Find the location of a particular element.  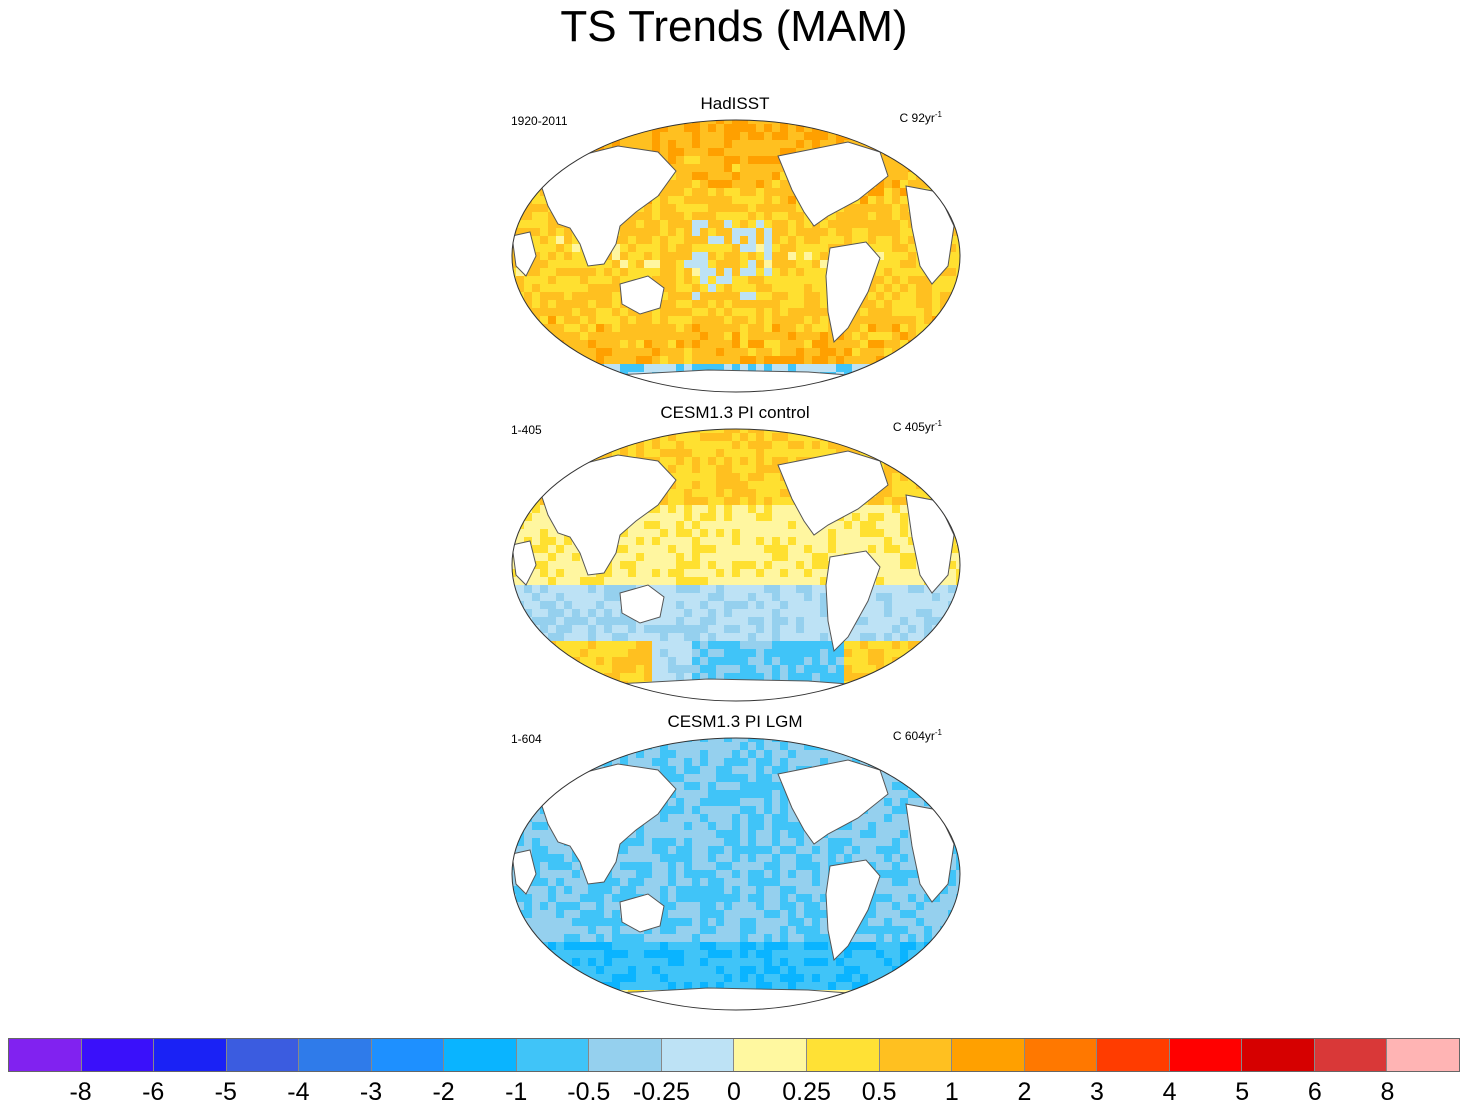

units-label: C 92yr-1 is located at coordinates (920, 117).